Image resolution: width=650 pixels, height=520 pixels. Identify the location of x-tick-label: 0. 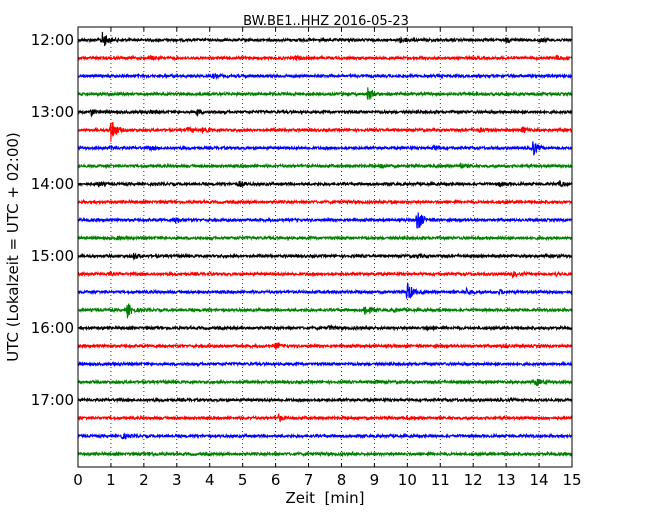
(78, 480).